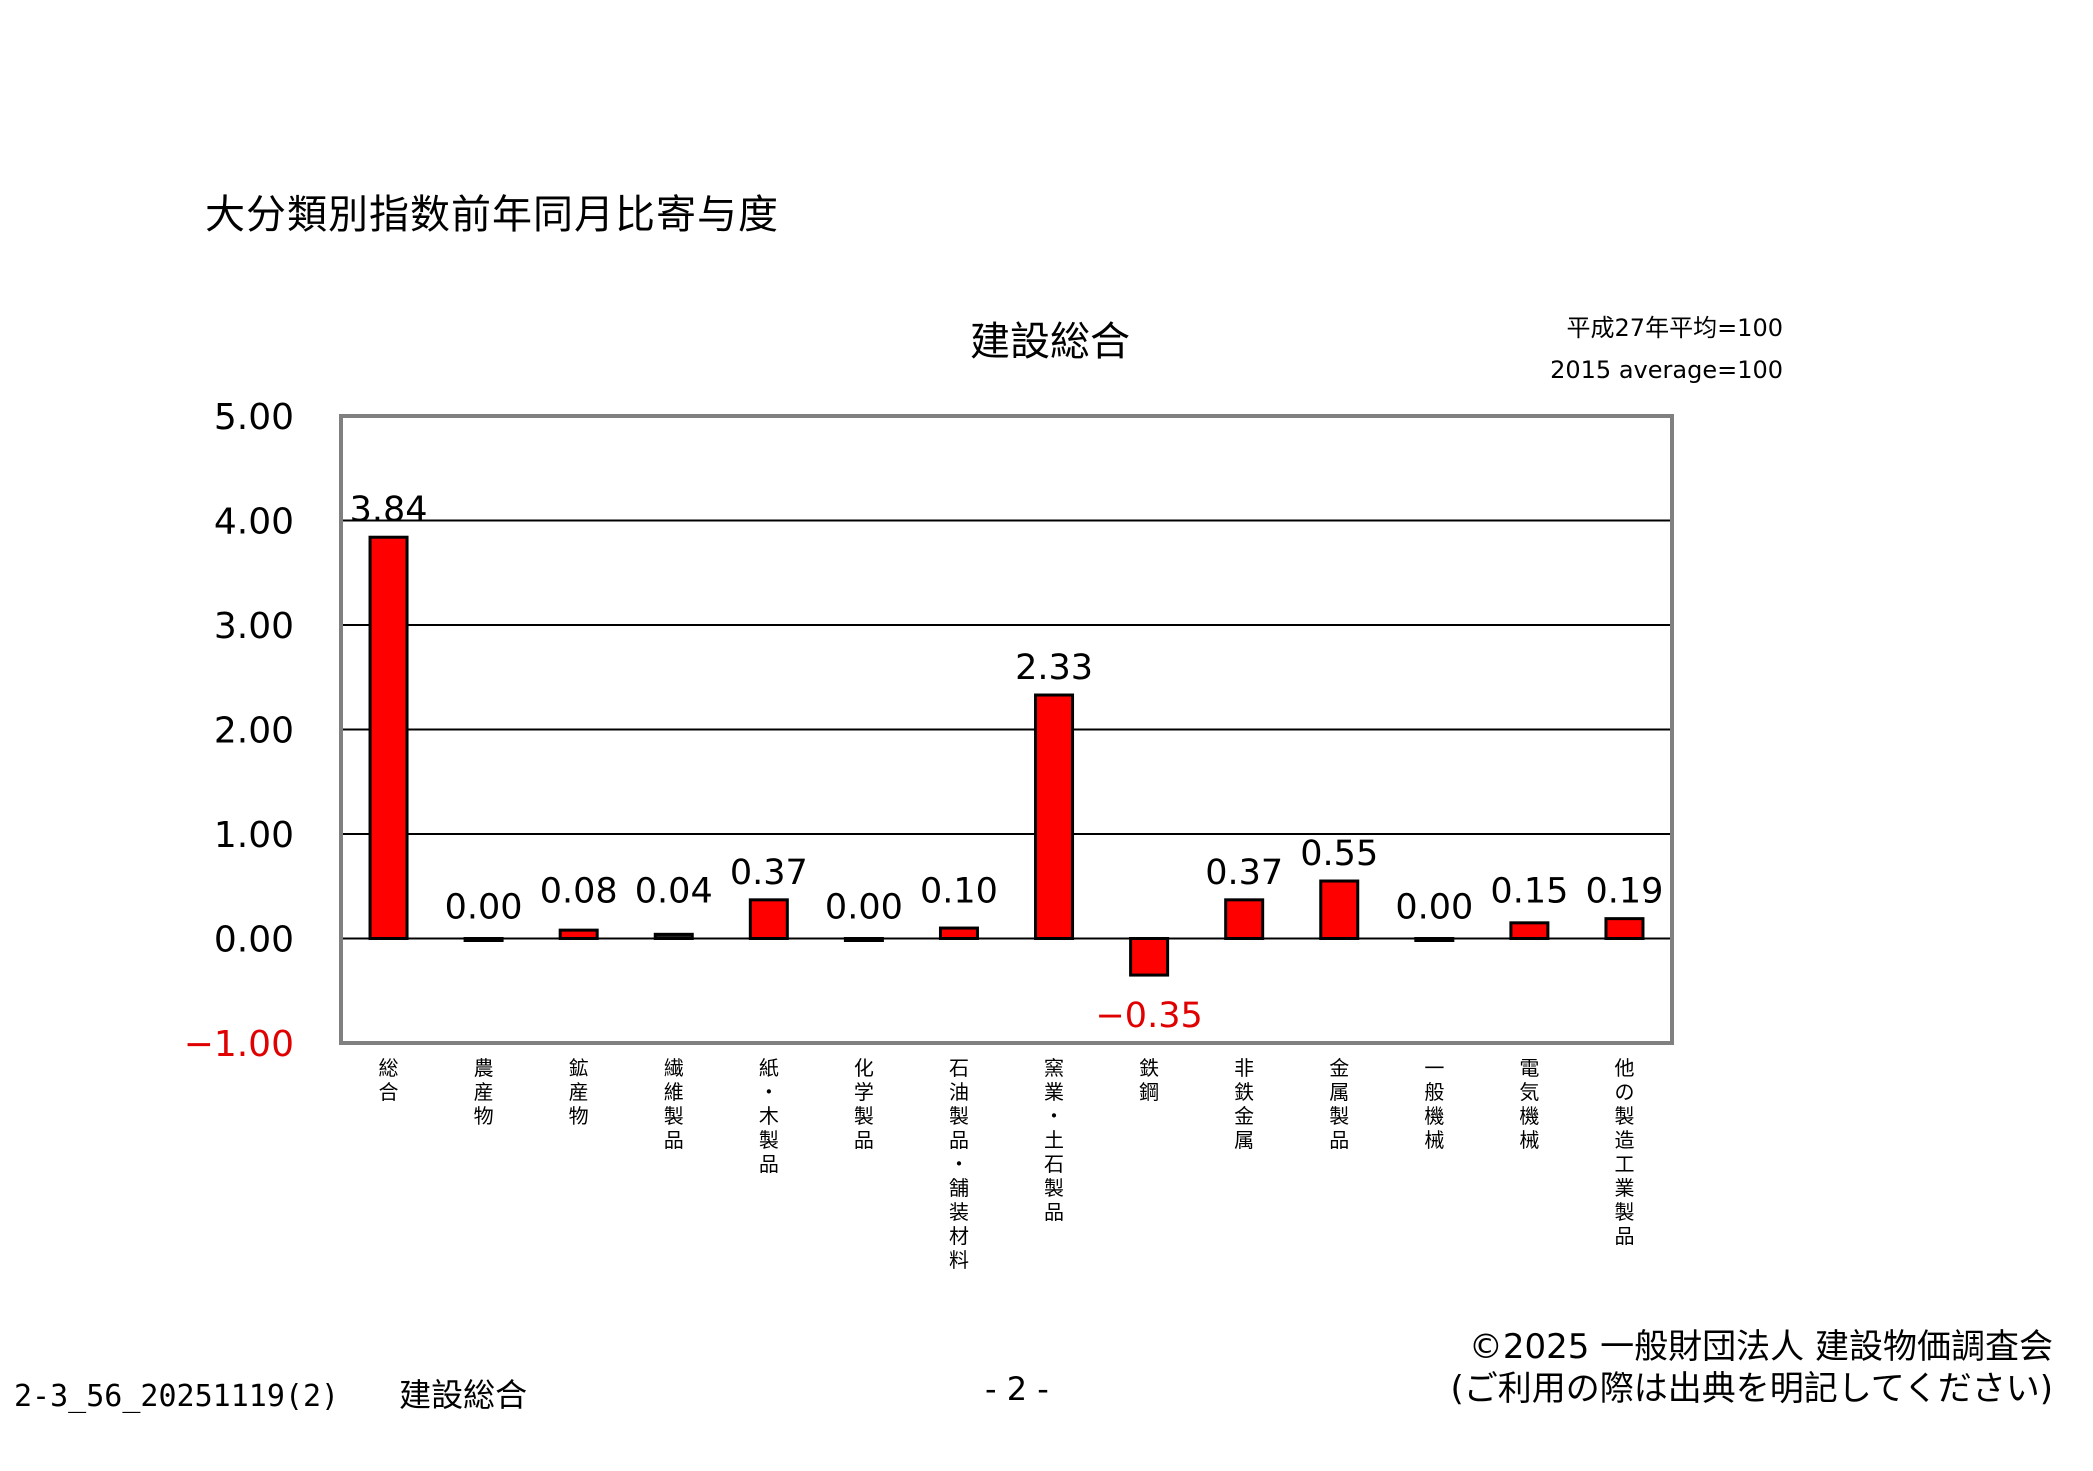 The height and width of the screenshot is (1471, 2093). What do you see at coordinates (1054, 668) in the screenshot?
I see `bar-value-label: 2.33` at bounding box center [1054, 668].